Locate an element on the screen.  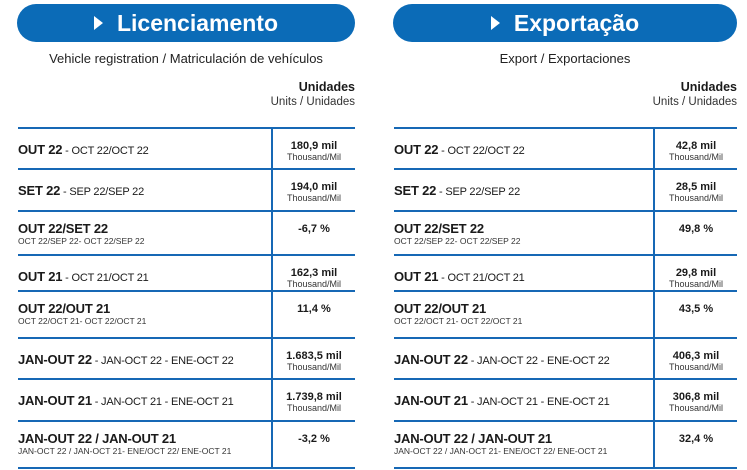
row-value: 32,4 % is located at coordinates (696, 444).